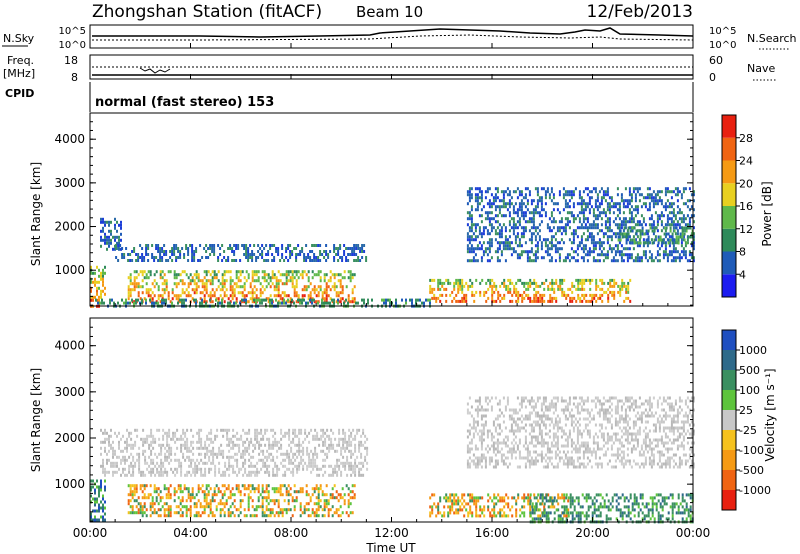  I want to click on freq-left-label-1: Freq., so click(20, 60).